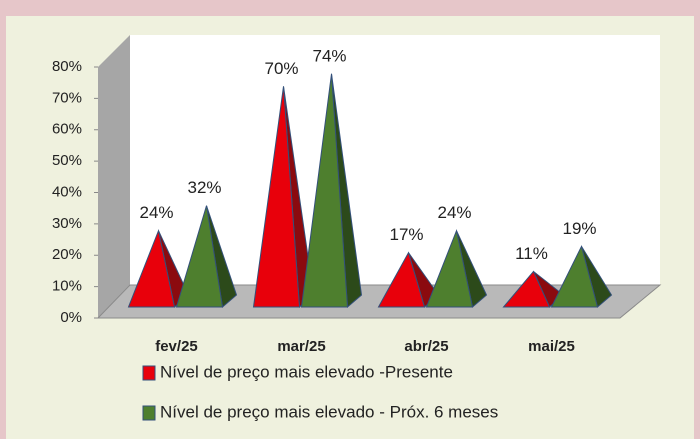 Image resolution: width=700 pixels, height=439 pixels. What do you see at coordinates (579, 228) in the screenshot?
I see `value-label: 19%` at bounding box center [579, 228].